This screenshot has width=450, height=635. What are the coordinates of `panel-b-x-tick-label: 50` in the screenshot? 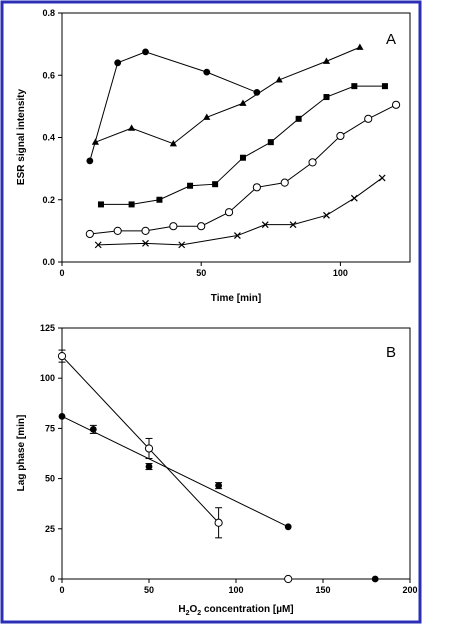 It's located at (149, 590).